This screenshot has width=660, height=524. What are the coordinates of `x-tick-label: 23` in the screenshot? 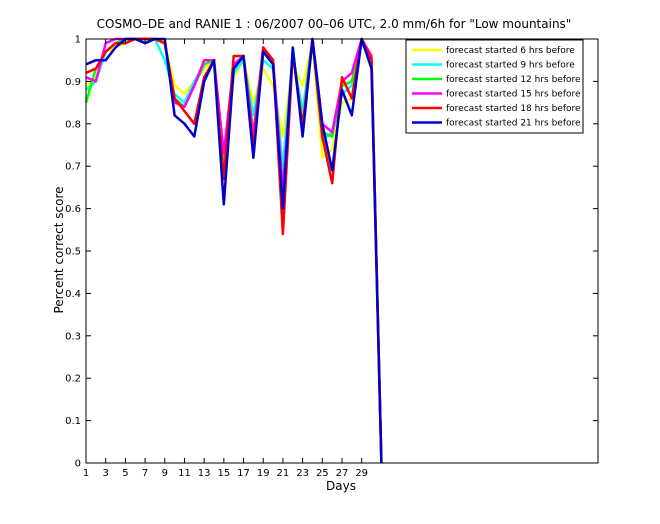 It's located at (302, 473).